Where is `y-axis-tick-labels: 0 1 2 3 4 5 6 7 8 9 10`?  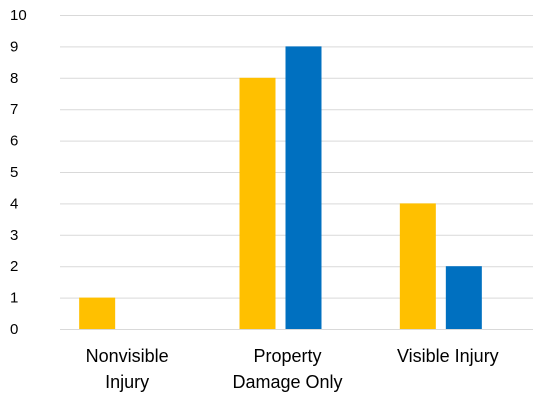 y-axis-tick-labels: 0 1 2 3 4 5 6 7 8 9 10 is located at coordinates (18, 172).